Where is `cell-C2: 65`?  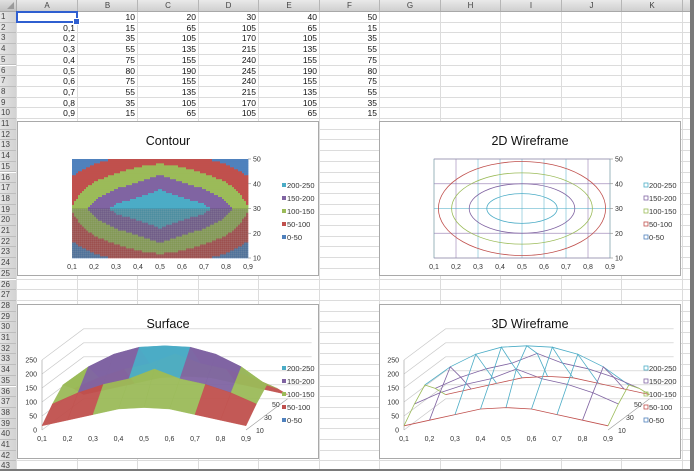
cell-C2: 65 is located at coordinates (191, 27).